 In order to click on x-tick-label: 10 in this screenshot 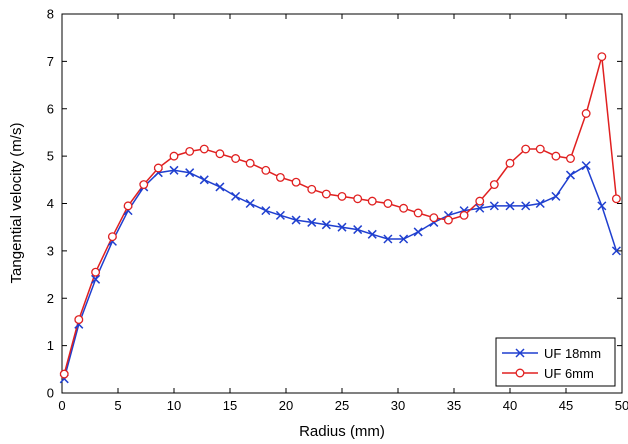, I will do `click(174, 405)`.